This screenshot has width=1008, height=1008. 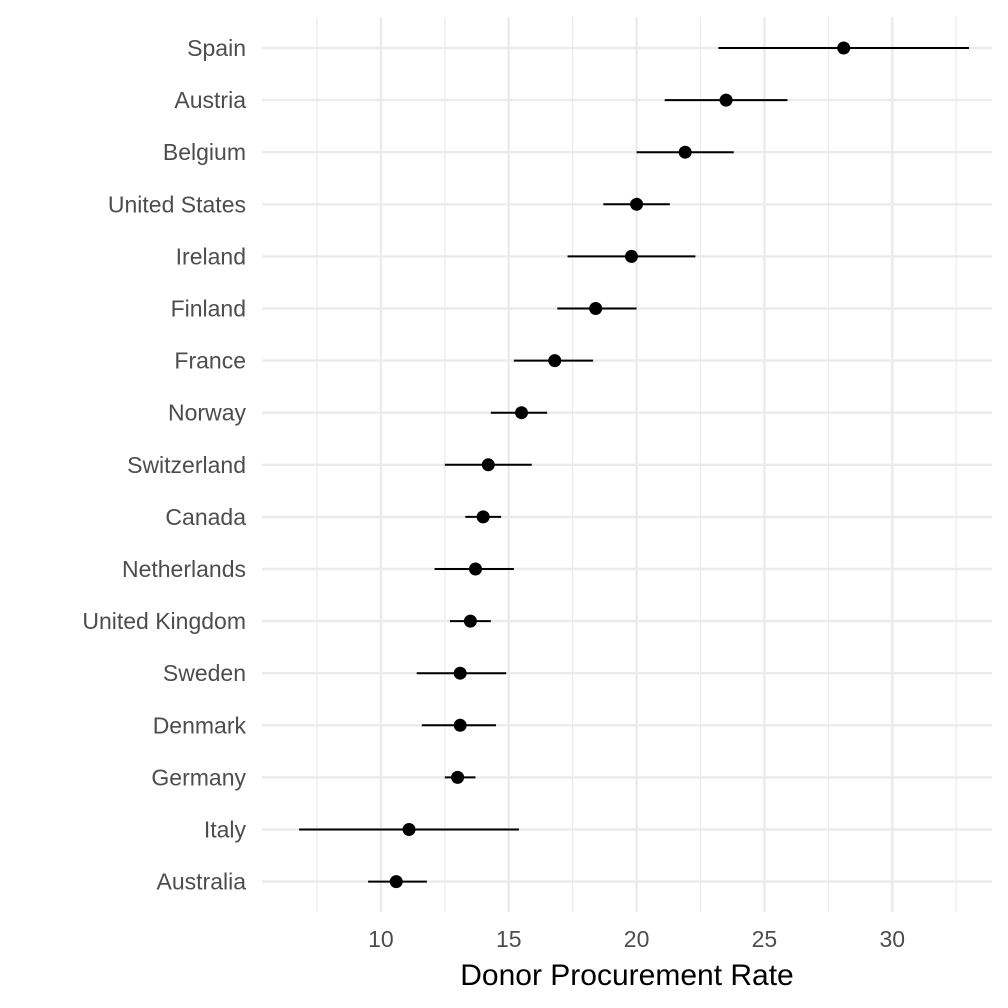 I want to click on y-category-label: Canada, so click(x=205, y=517).